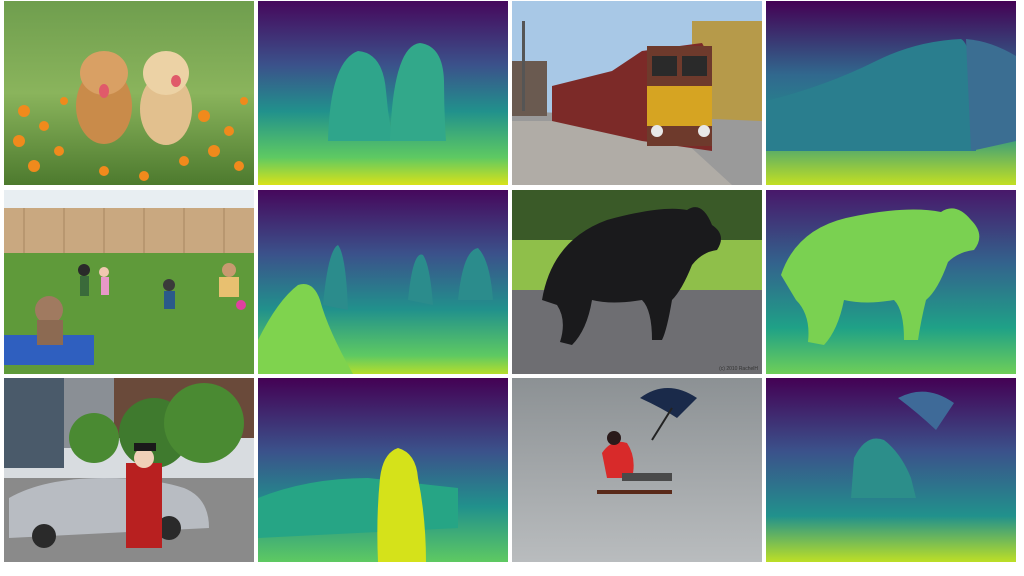  I want to click on photo-train, so click(637, 93).